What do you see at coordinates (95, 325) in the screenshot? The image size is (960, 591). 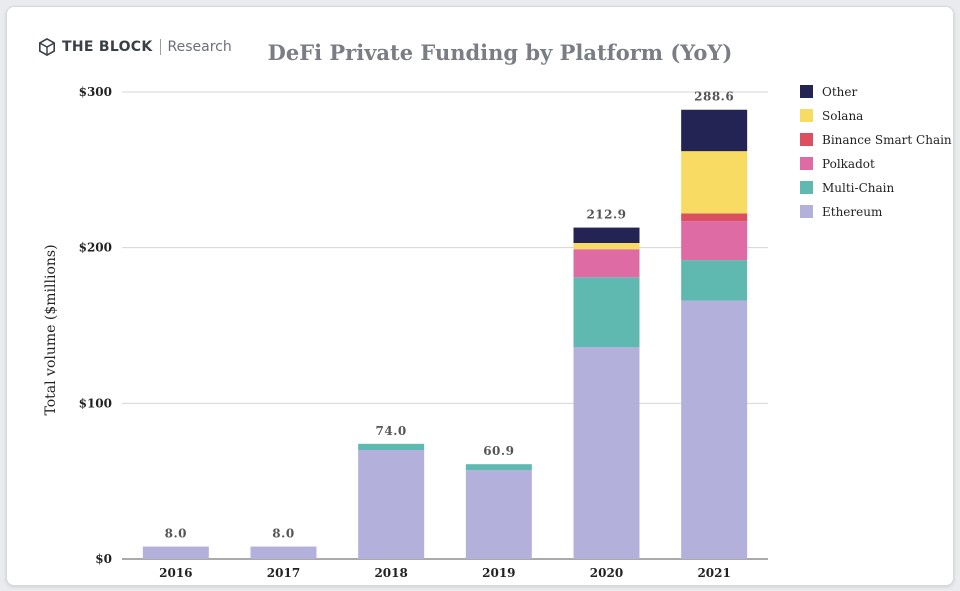 I see `y-axis: $0 $100 $200 $300` at bounding box center [95, 325].